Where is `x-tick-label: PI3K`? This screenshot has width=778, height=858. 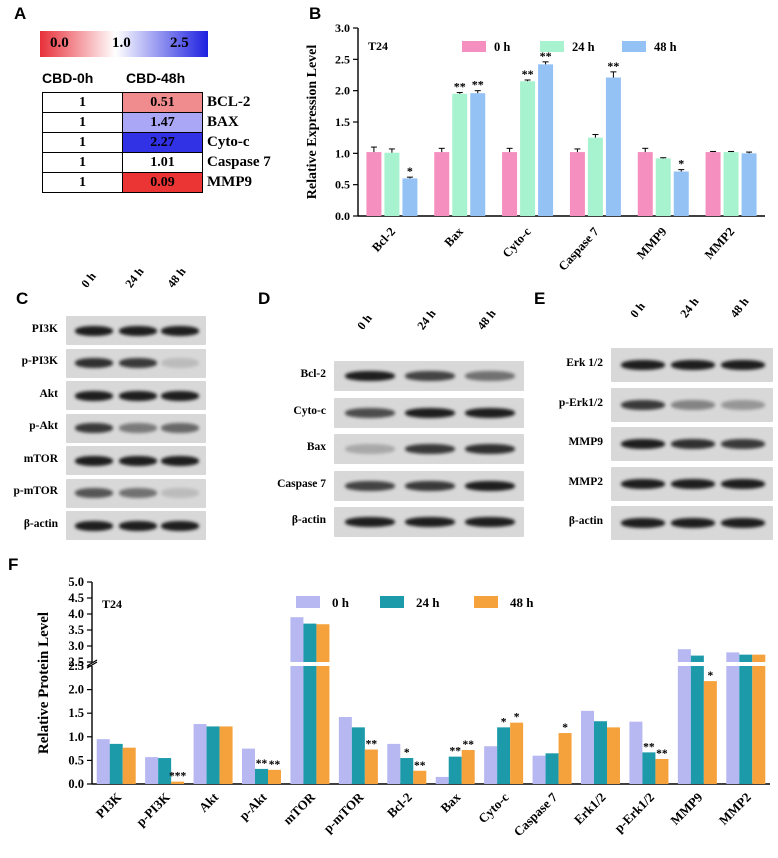
x-tick-label: PI3K is located at coordinates (109, 805).